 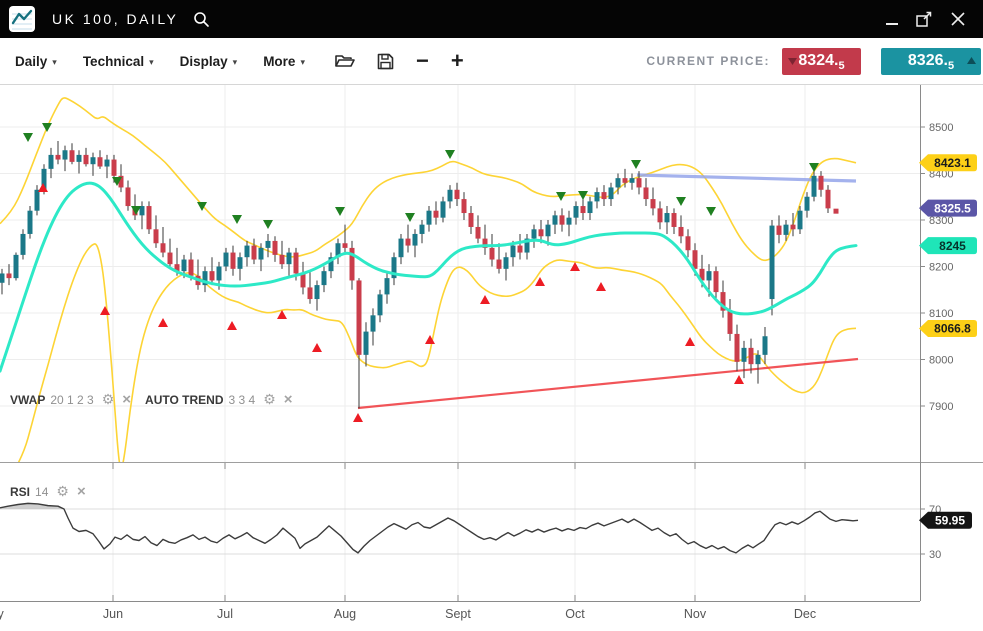 What do you see at coordinates (22, 19) in the screenshot?
I see `app-logo-icon` at bounding box center [22, 19].